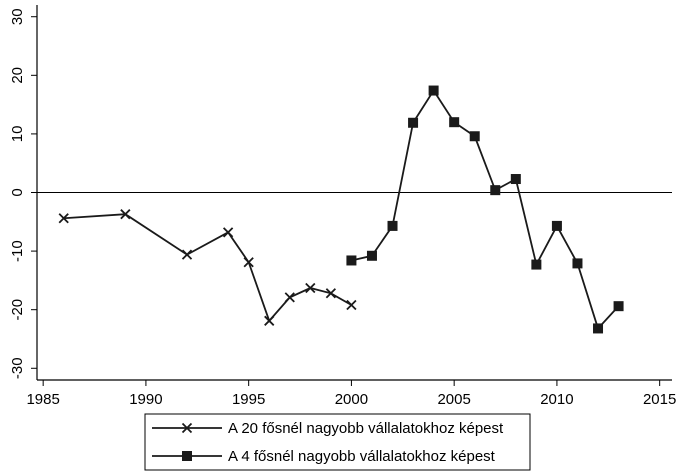 Image resolution: width=686 pixels, height=474 pixels. Describe the element at coordinates (42, 399) in the screenshot. I see `x-tick-label: 1985` at that location.